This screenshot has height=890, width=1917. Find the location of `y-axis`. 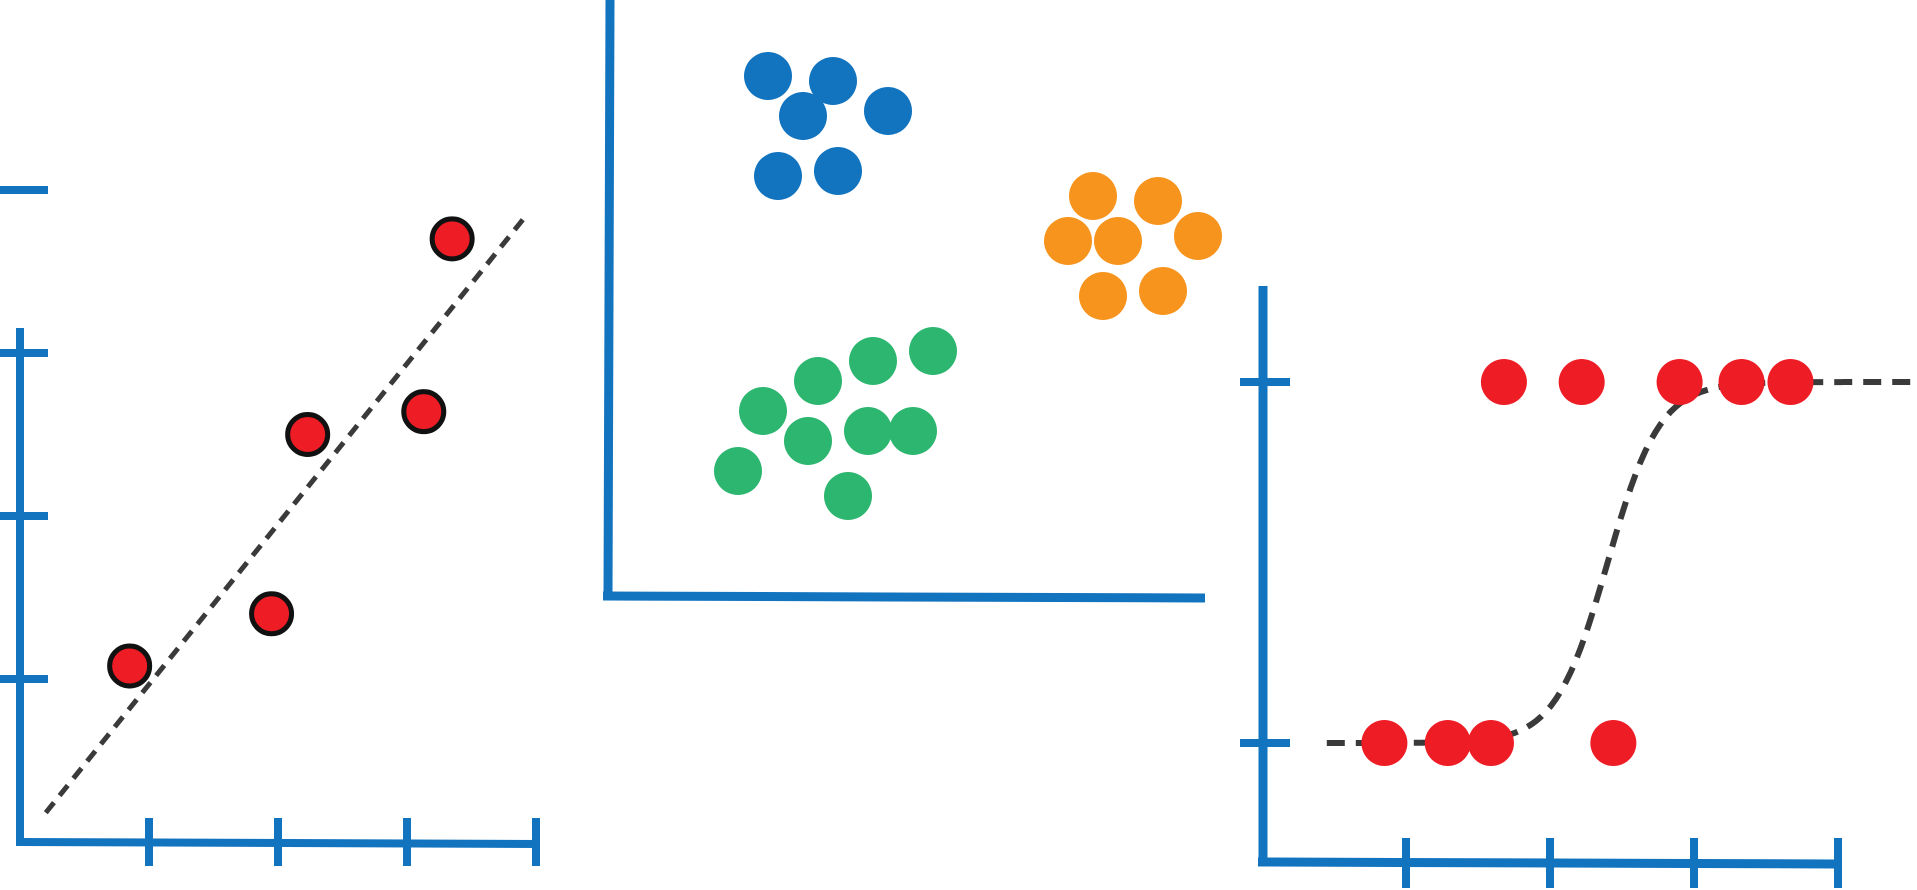

y-axis is located at coordinates (609, 298).